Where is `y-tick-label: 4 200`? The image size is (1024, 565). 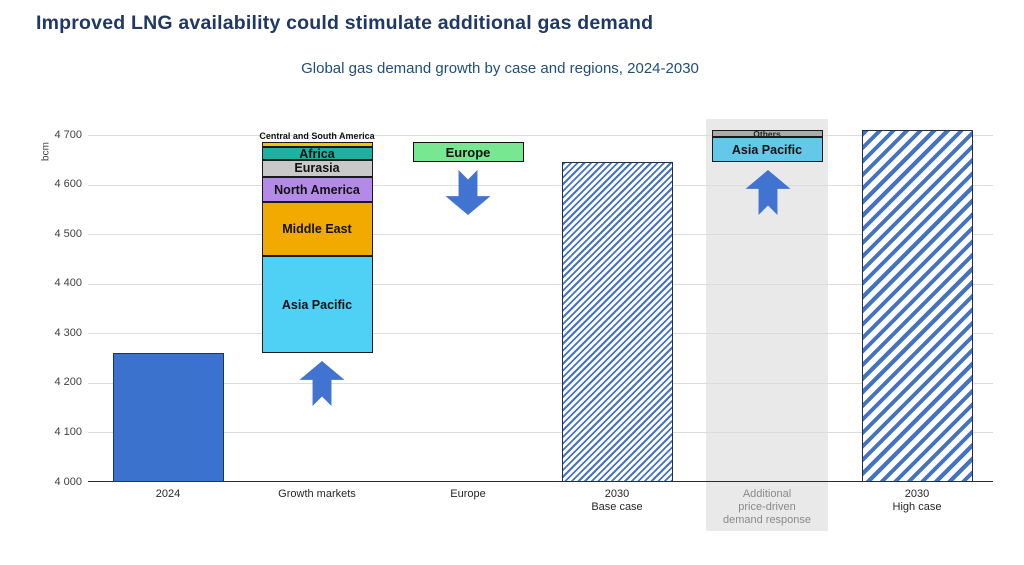
y-tick-label: 4 200 is located at coordinates (68, 382).